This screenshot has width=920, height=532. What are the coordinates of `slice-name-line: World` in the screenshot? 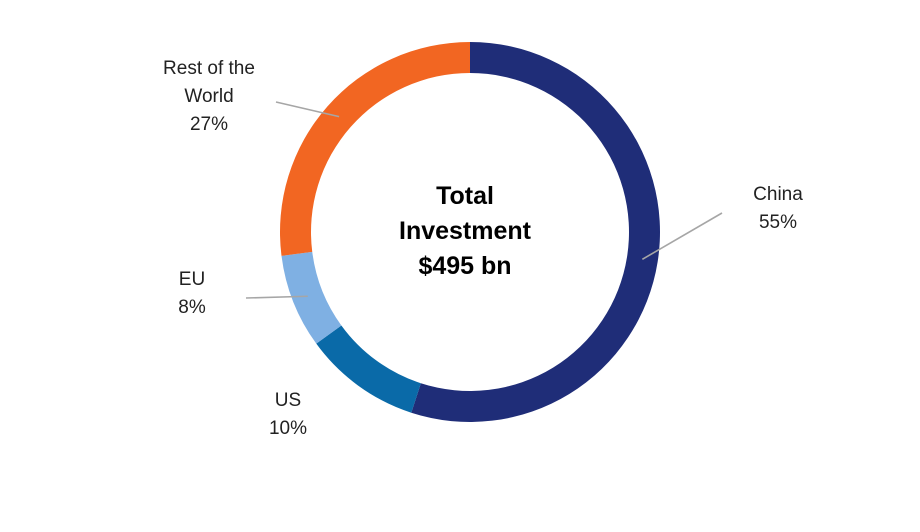 It's located at (208, 96).